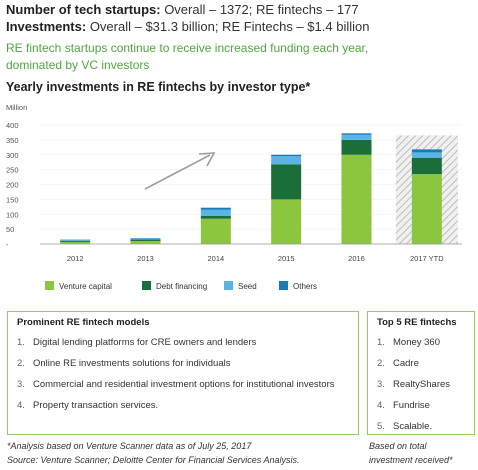  What do you see at coordinates (398, 446) in the screenshot?
I see `footnote-basis-line-1: Based on total` at bounding box center [398, 446].